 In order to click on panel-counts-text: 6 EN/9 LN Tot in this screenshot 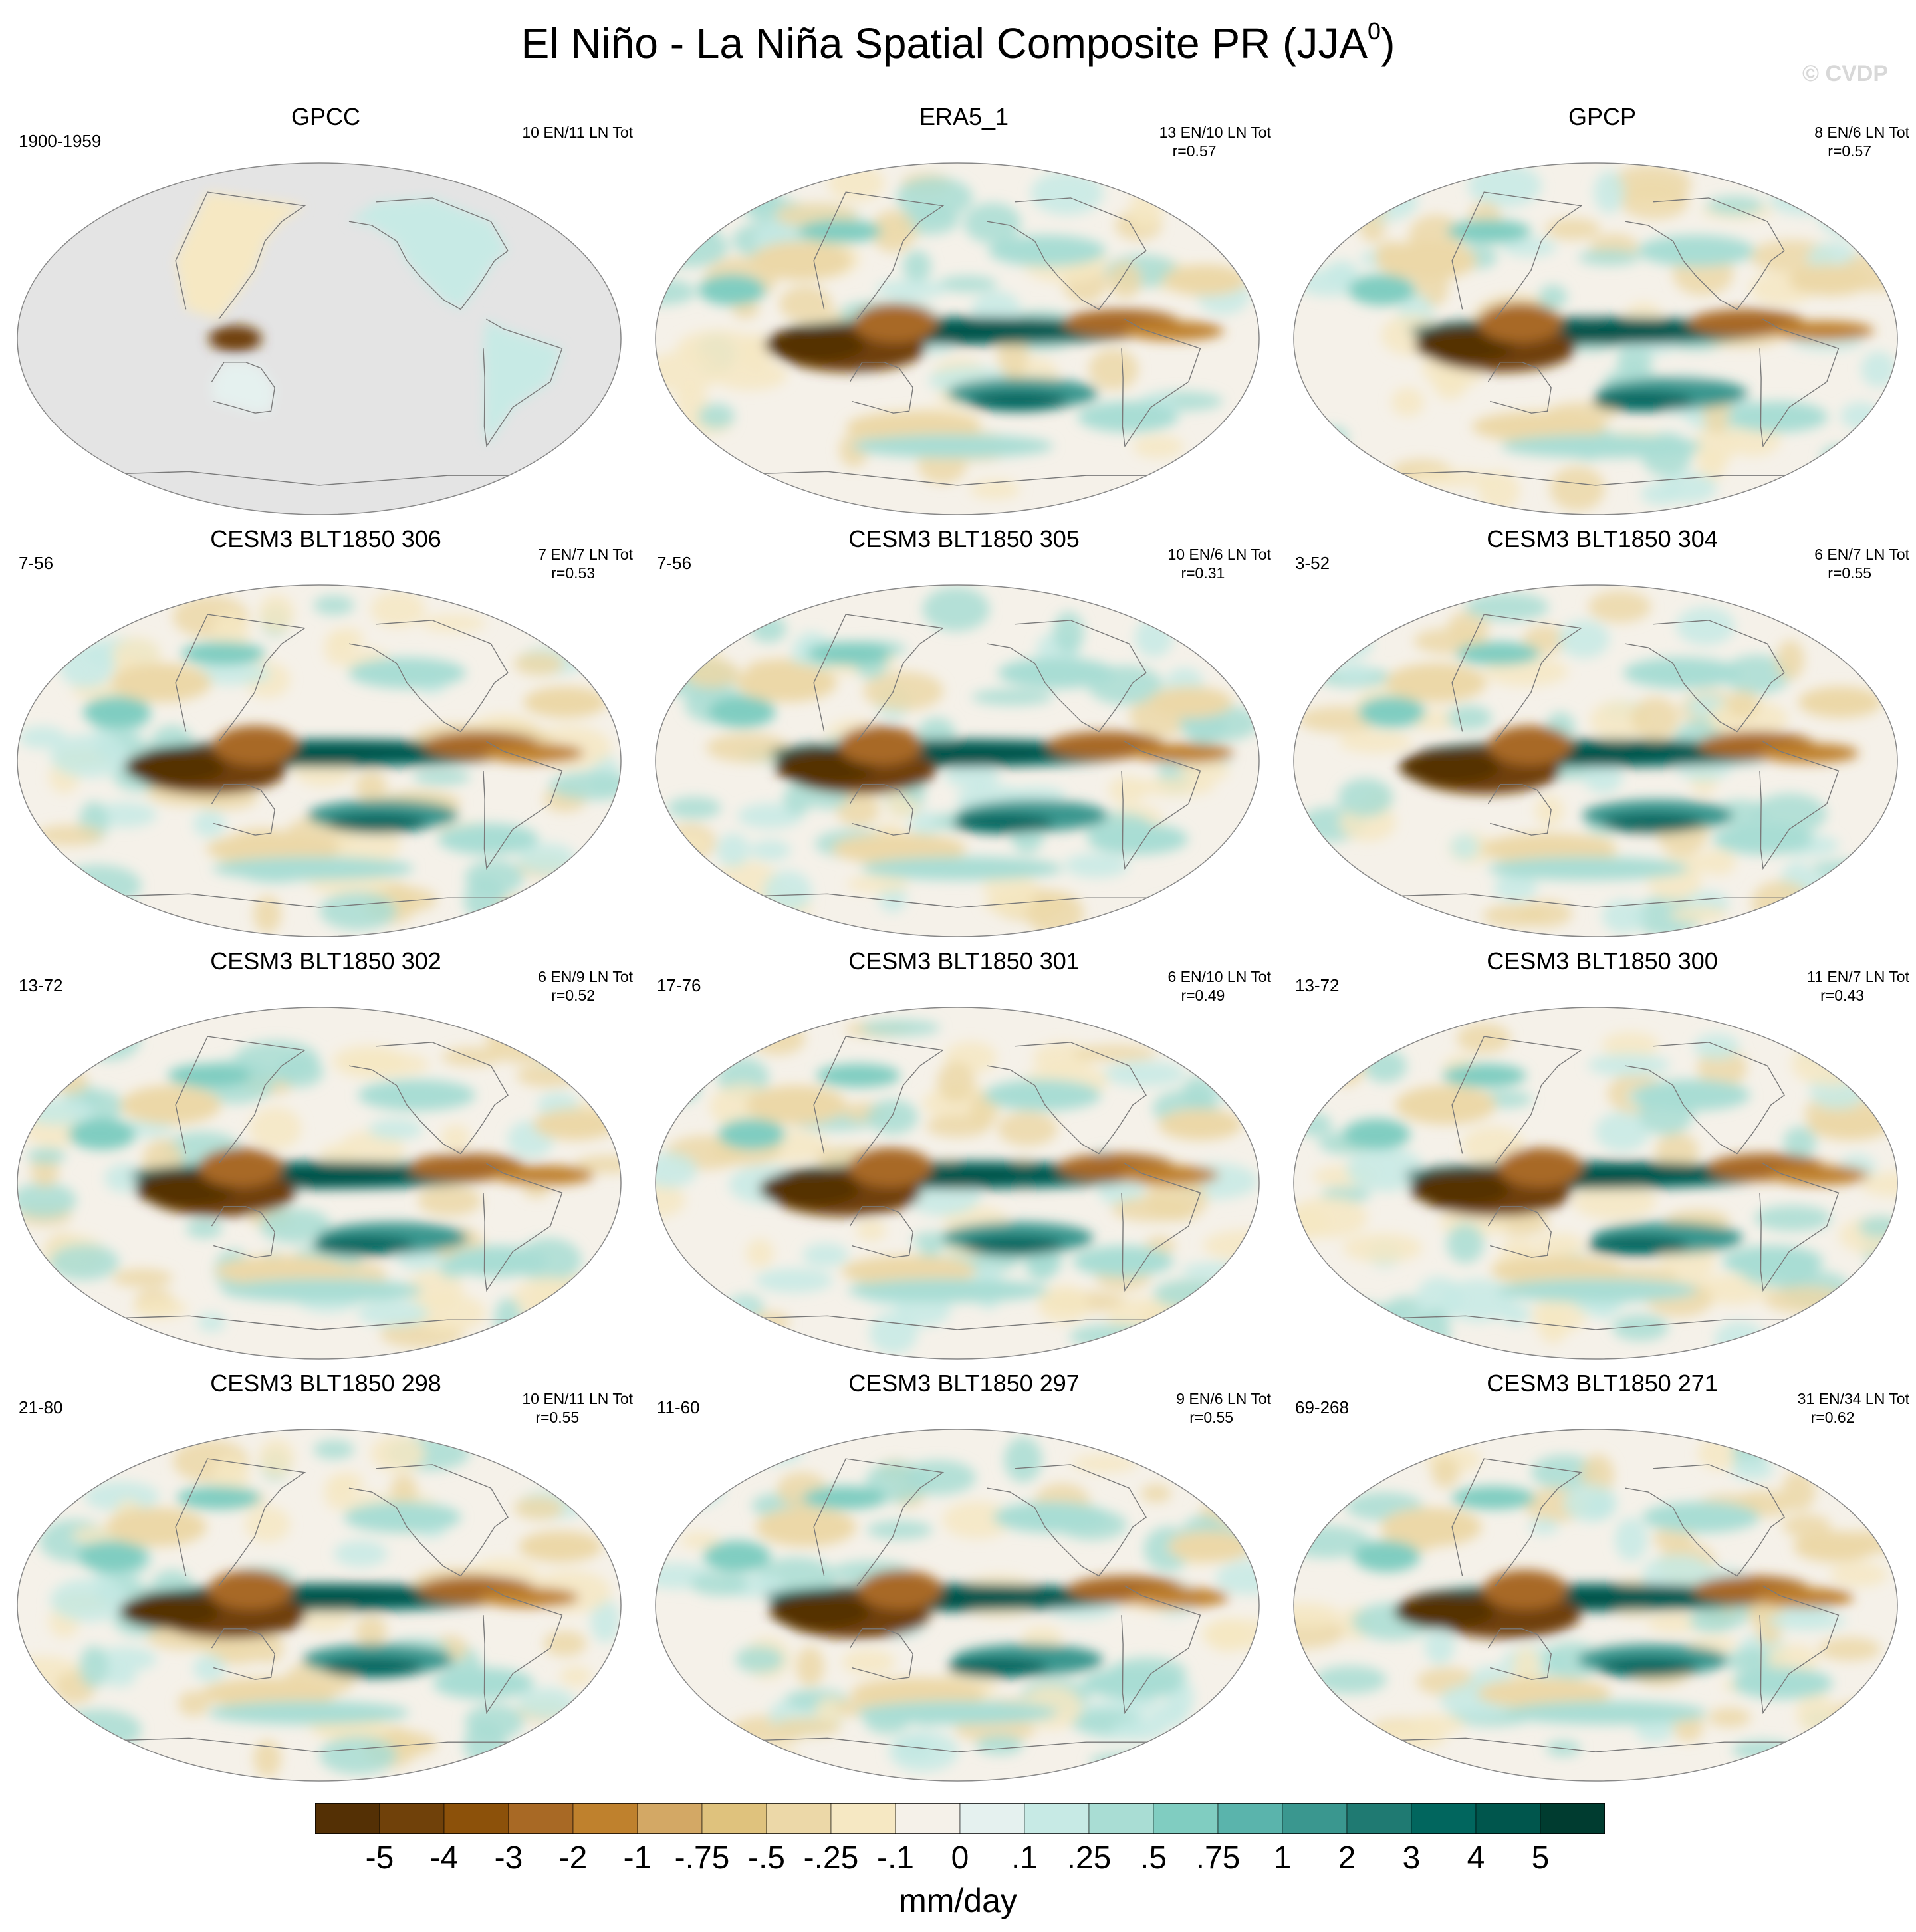, I will do `click(585, 977)`.